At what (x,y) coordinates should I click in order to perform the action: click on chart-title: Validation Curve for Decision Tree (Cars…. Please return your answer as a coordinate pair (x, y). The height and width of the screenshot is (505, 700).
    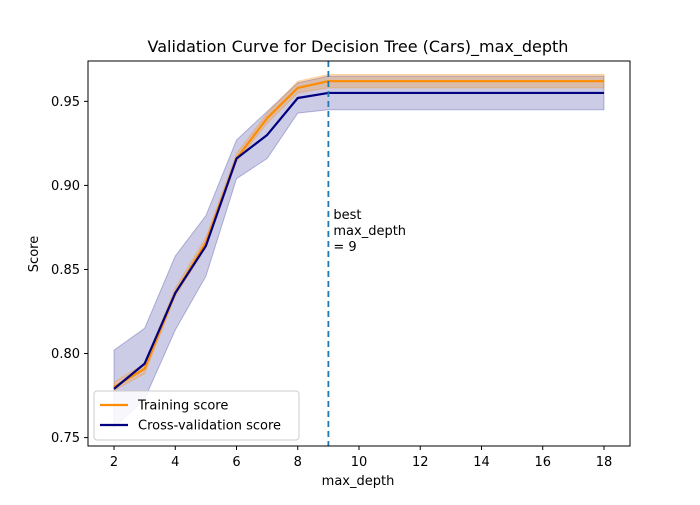
    Looking at the image, I should click on (358, 47).